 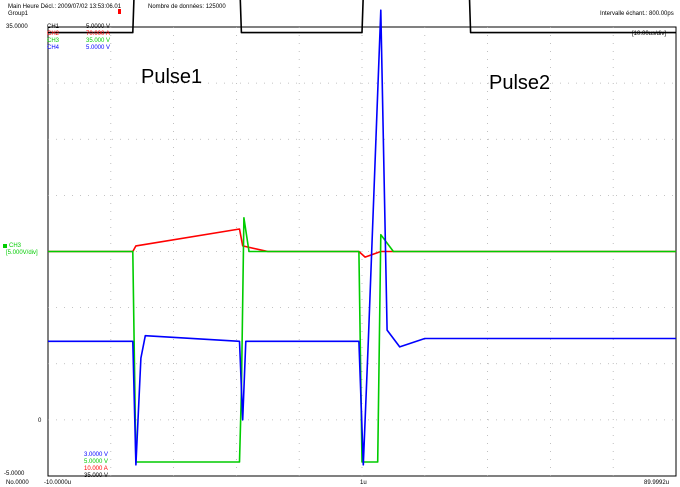 What do you see at coordinates (18, 14) in the screenshot?
I see `header-group: Group1` at bounding box center [18, 14].